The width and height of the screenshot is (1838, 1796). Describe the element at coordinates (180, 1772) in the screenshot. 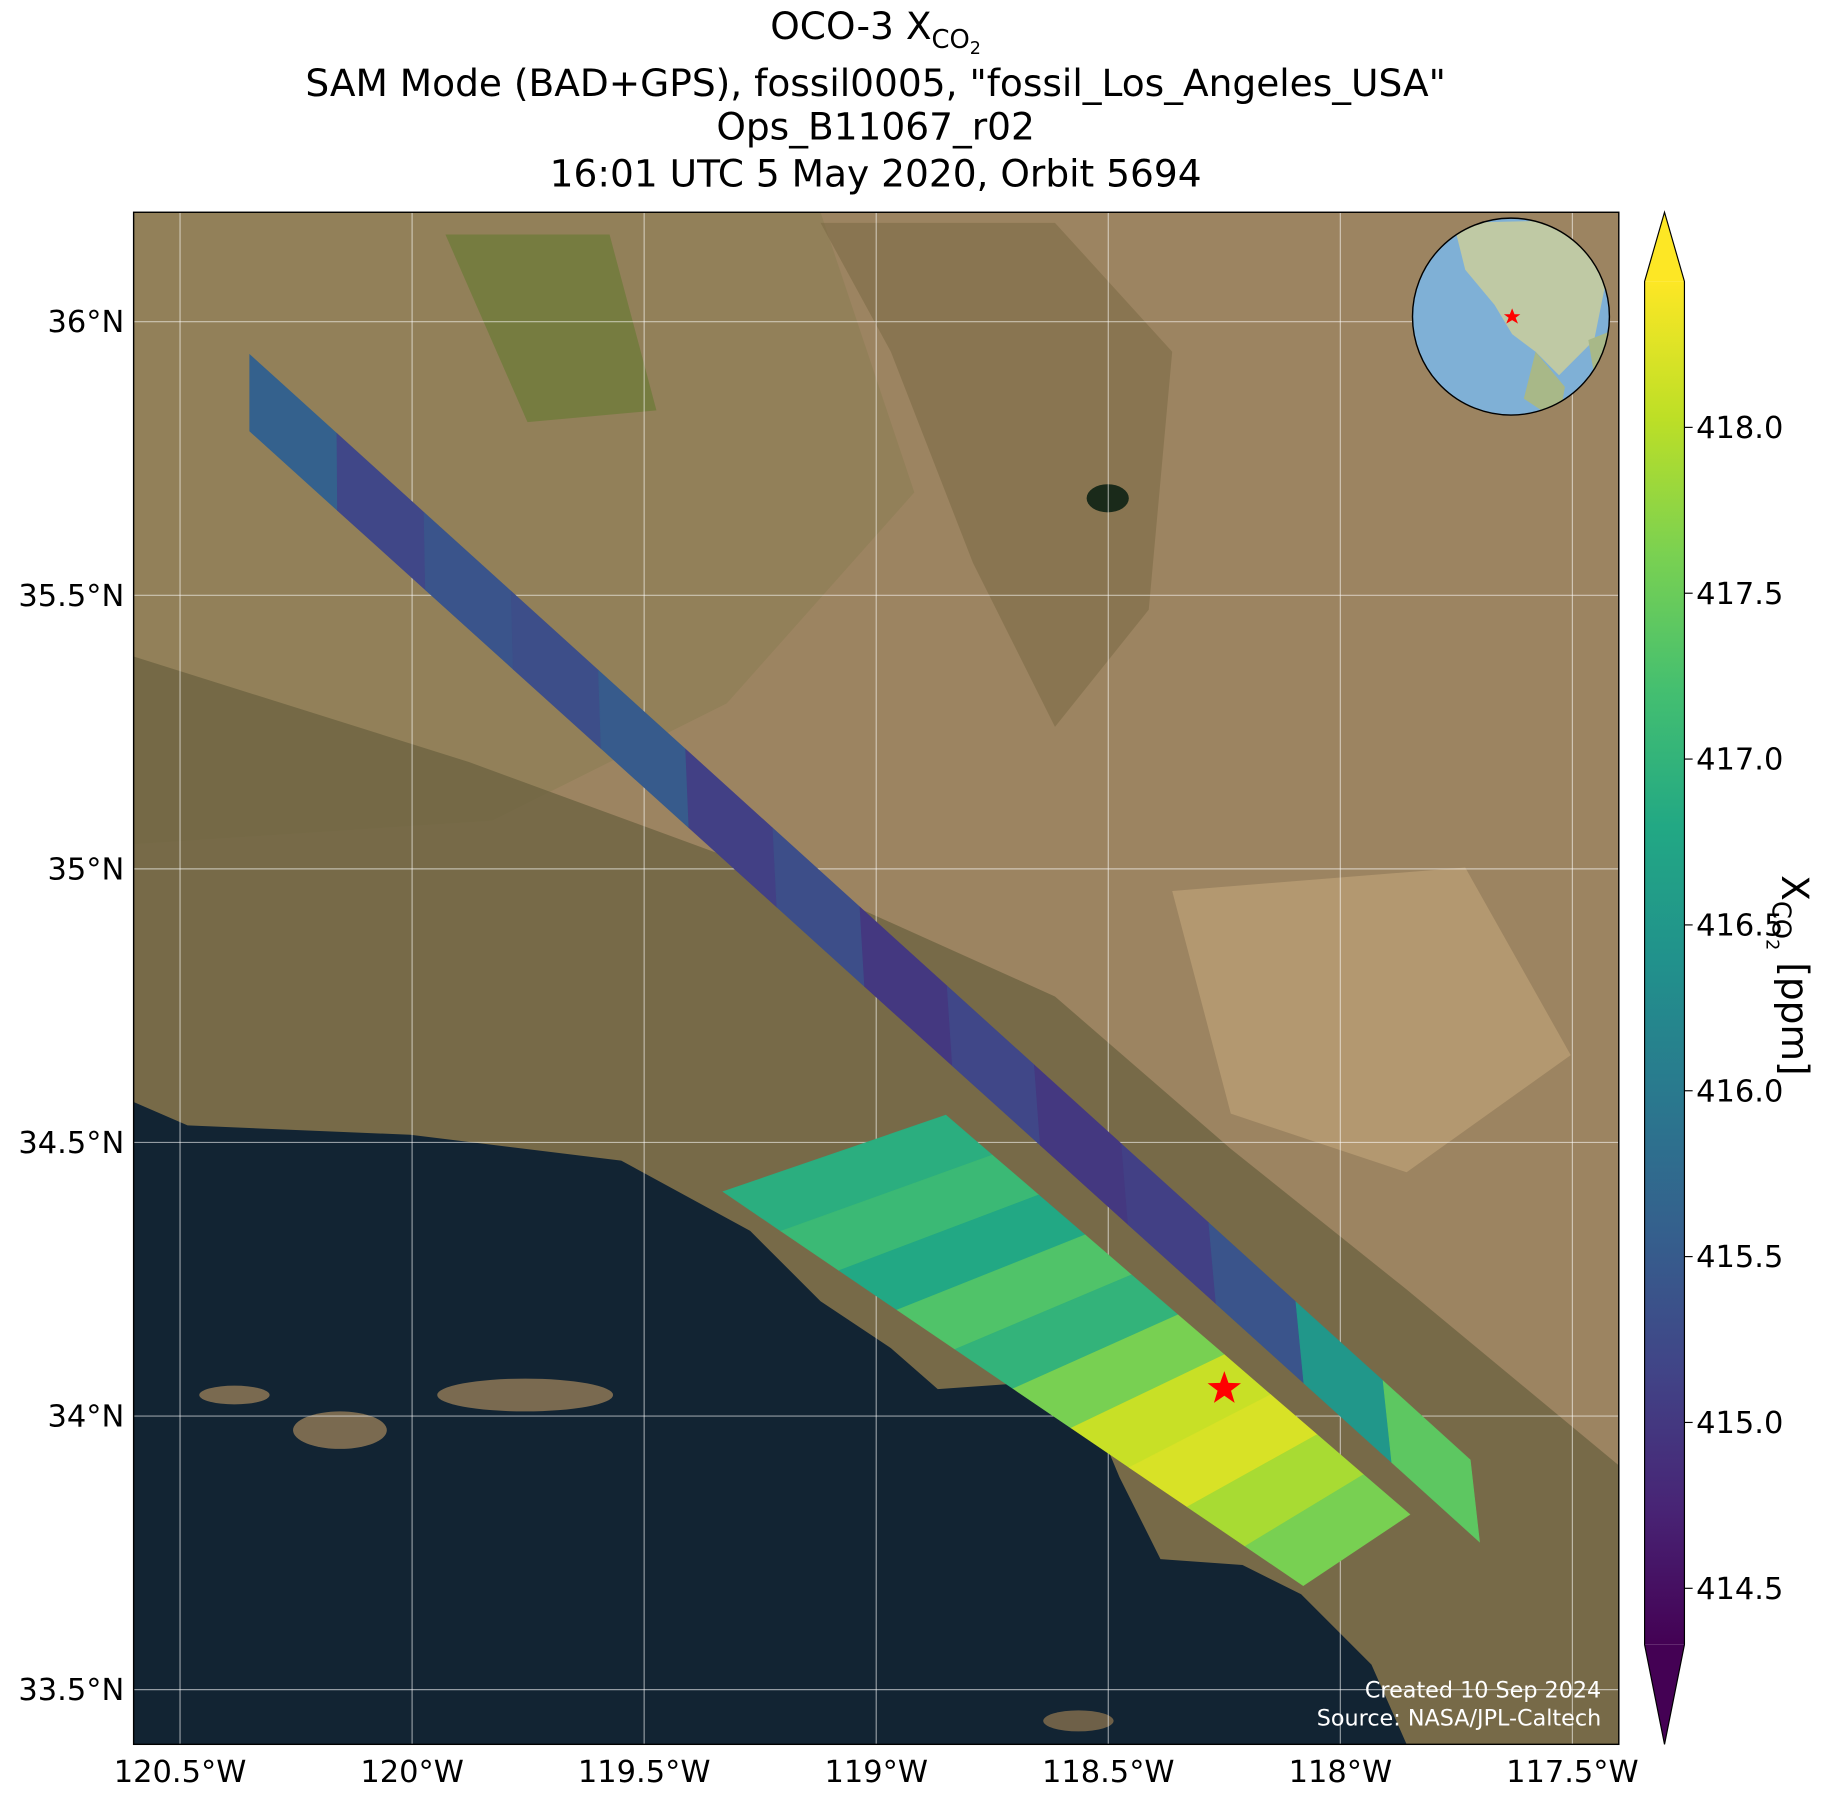

I see `x-tick-label: 120.5°W` at that location.